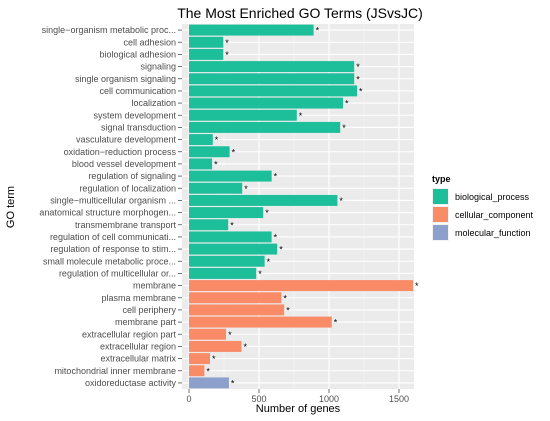  Describe the element at coordinates (124, 164) in the screenshot. I see `y-tick-label: blood vessel development` at that location.